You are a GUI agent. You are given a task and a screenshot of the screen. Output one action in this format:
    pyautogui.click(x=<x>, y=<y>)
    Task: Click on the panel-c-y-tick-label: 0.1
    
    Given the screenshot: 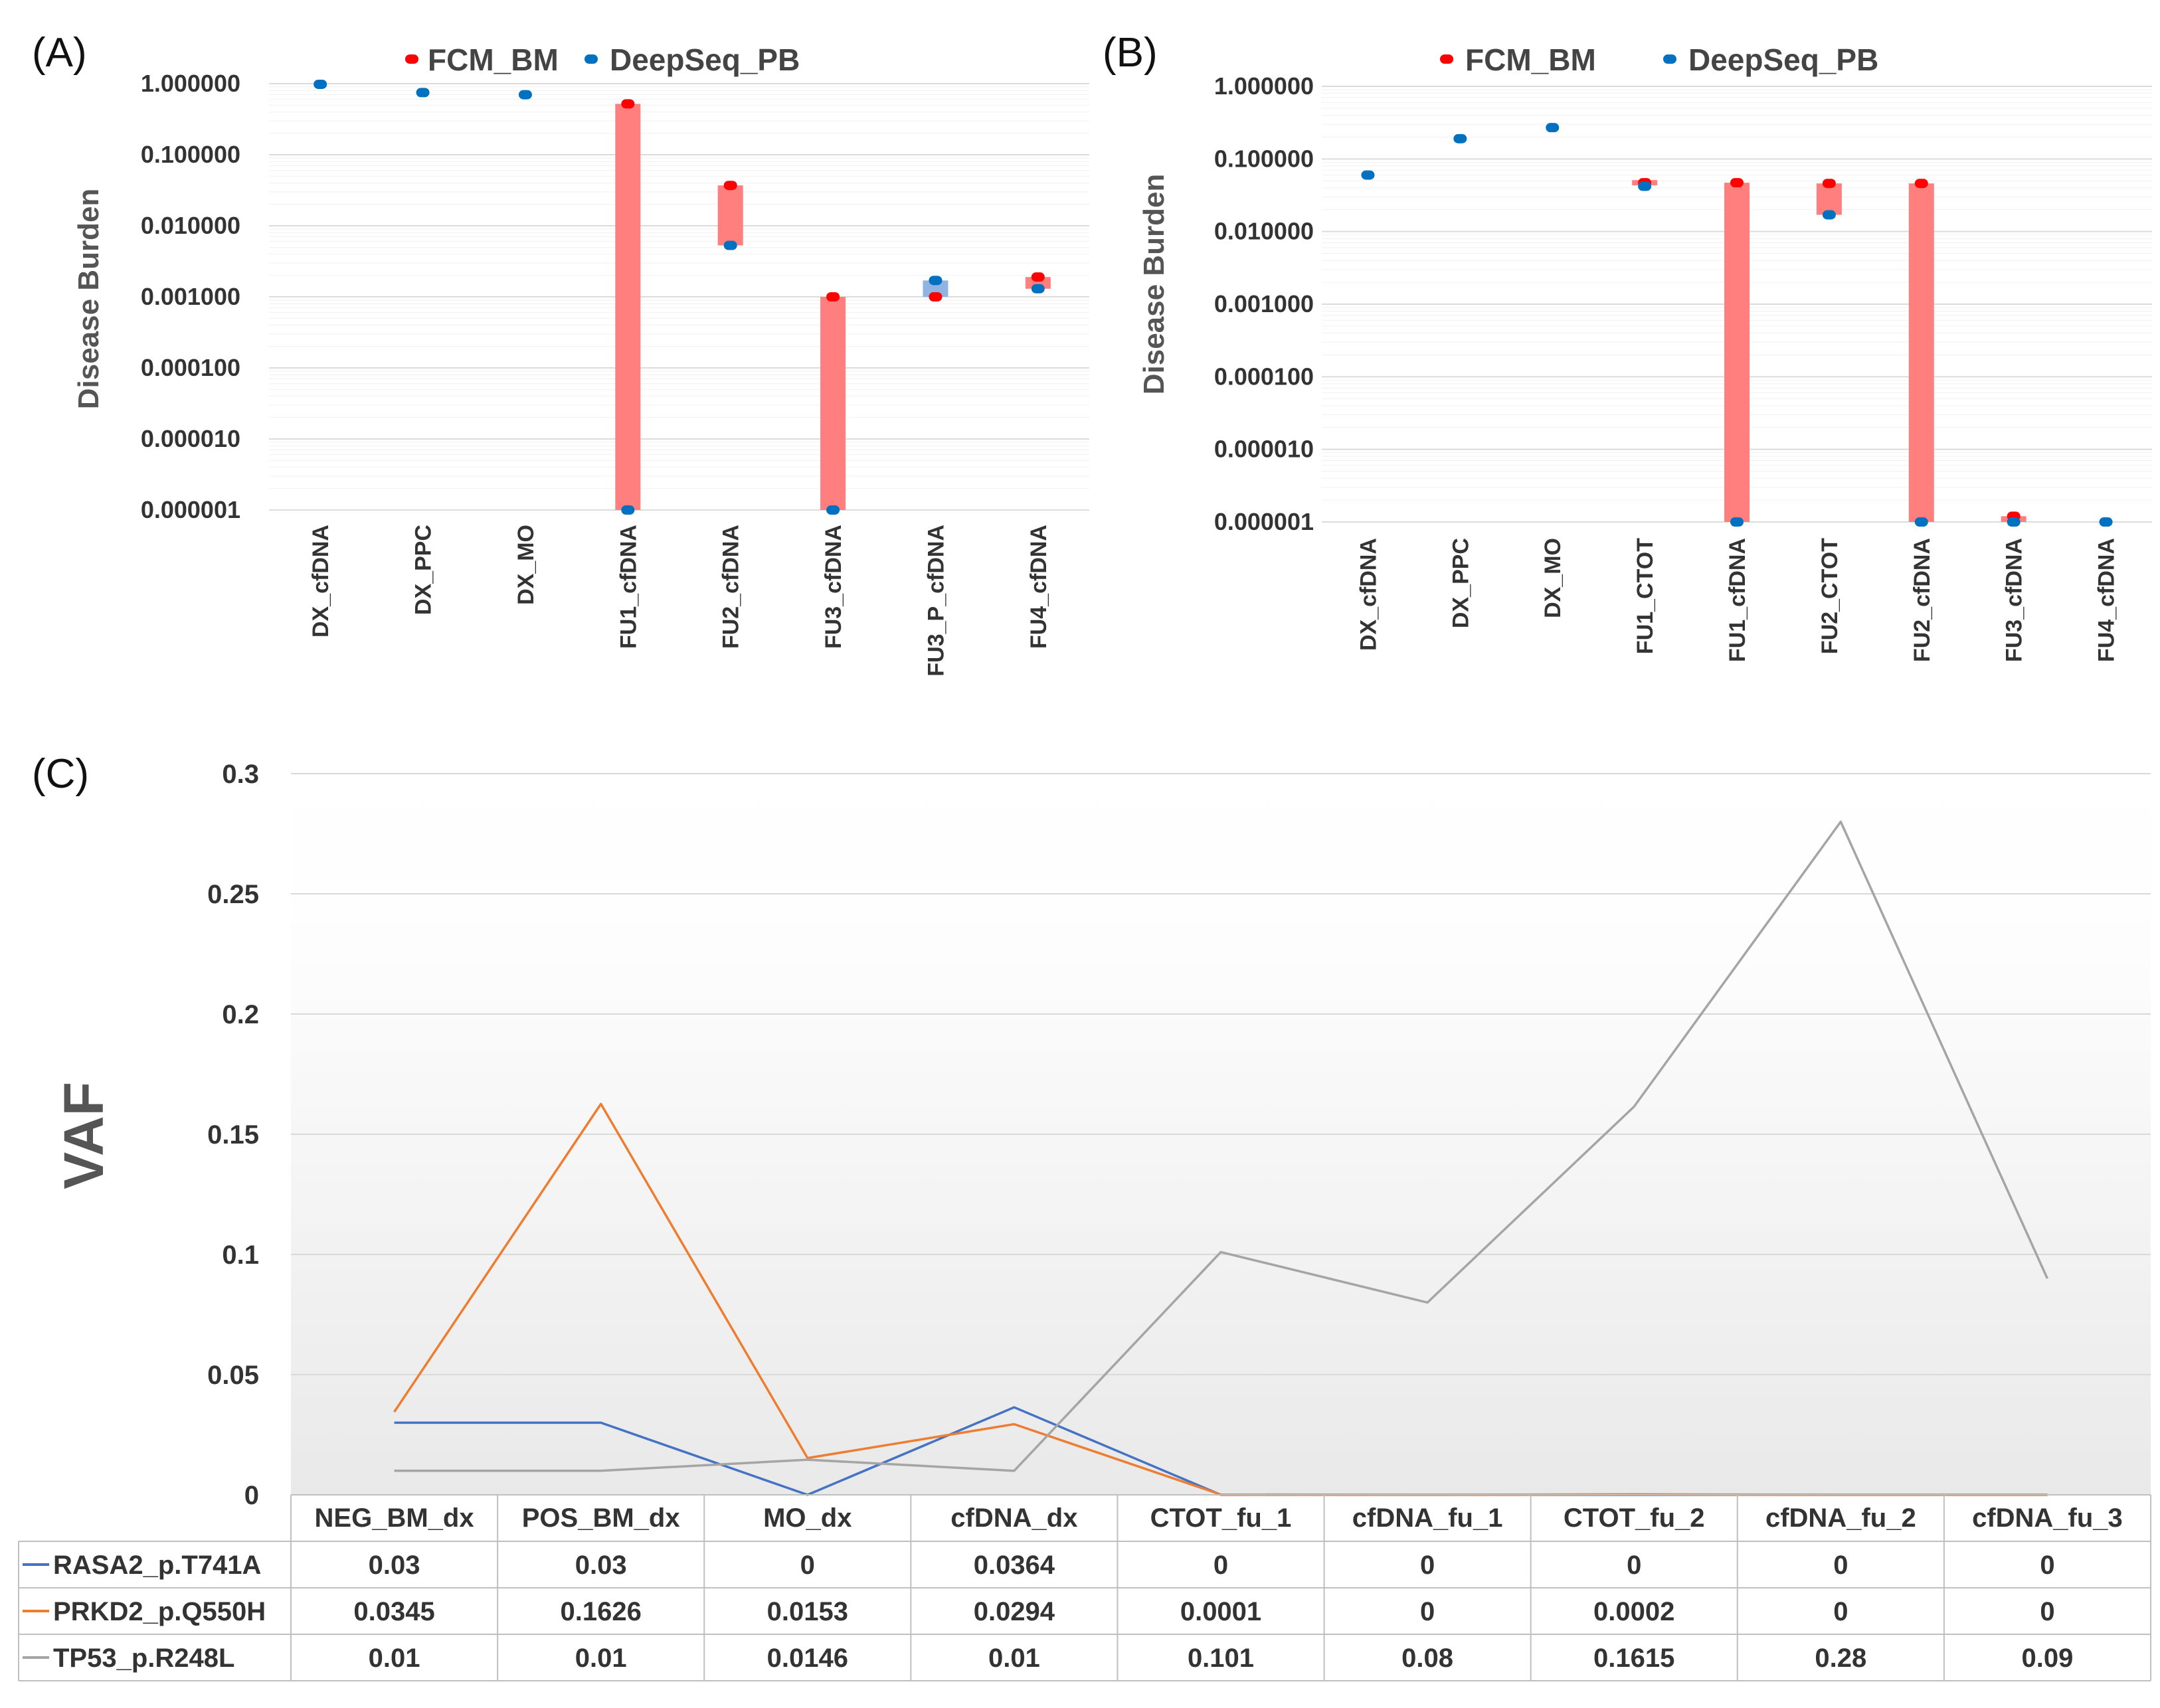 What is the action you would take?
    pyautogui.click(x=240, y=1255)
    